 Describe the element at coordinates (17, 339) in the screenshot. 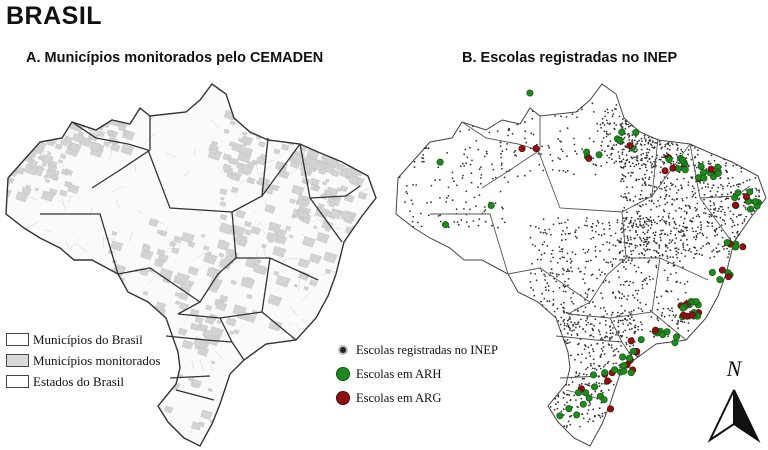

I see `swatch-municipios-brasil` at that location.